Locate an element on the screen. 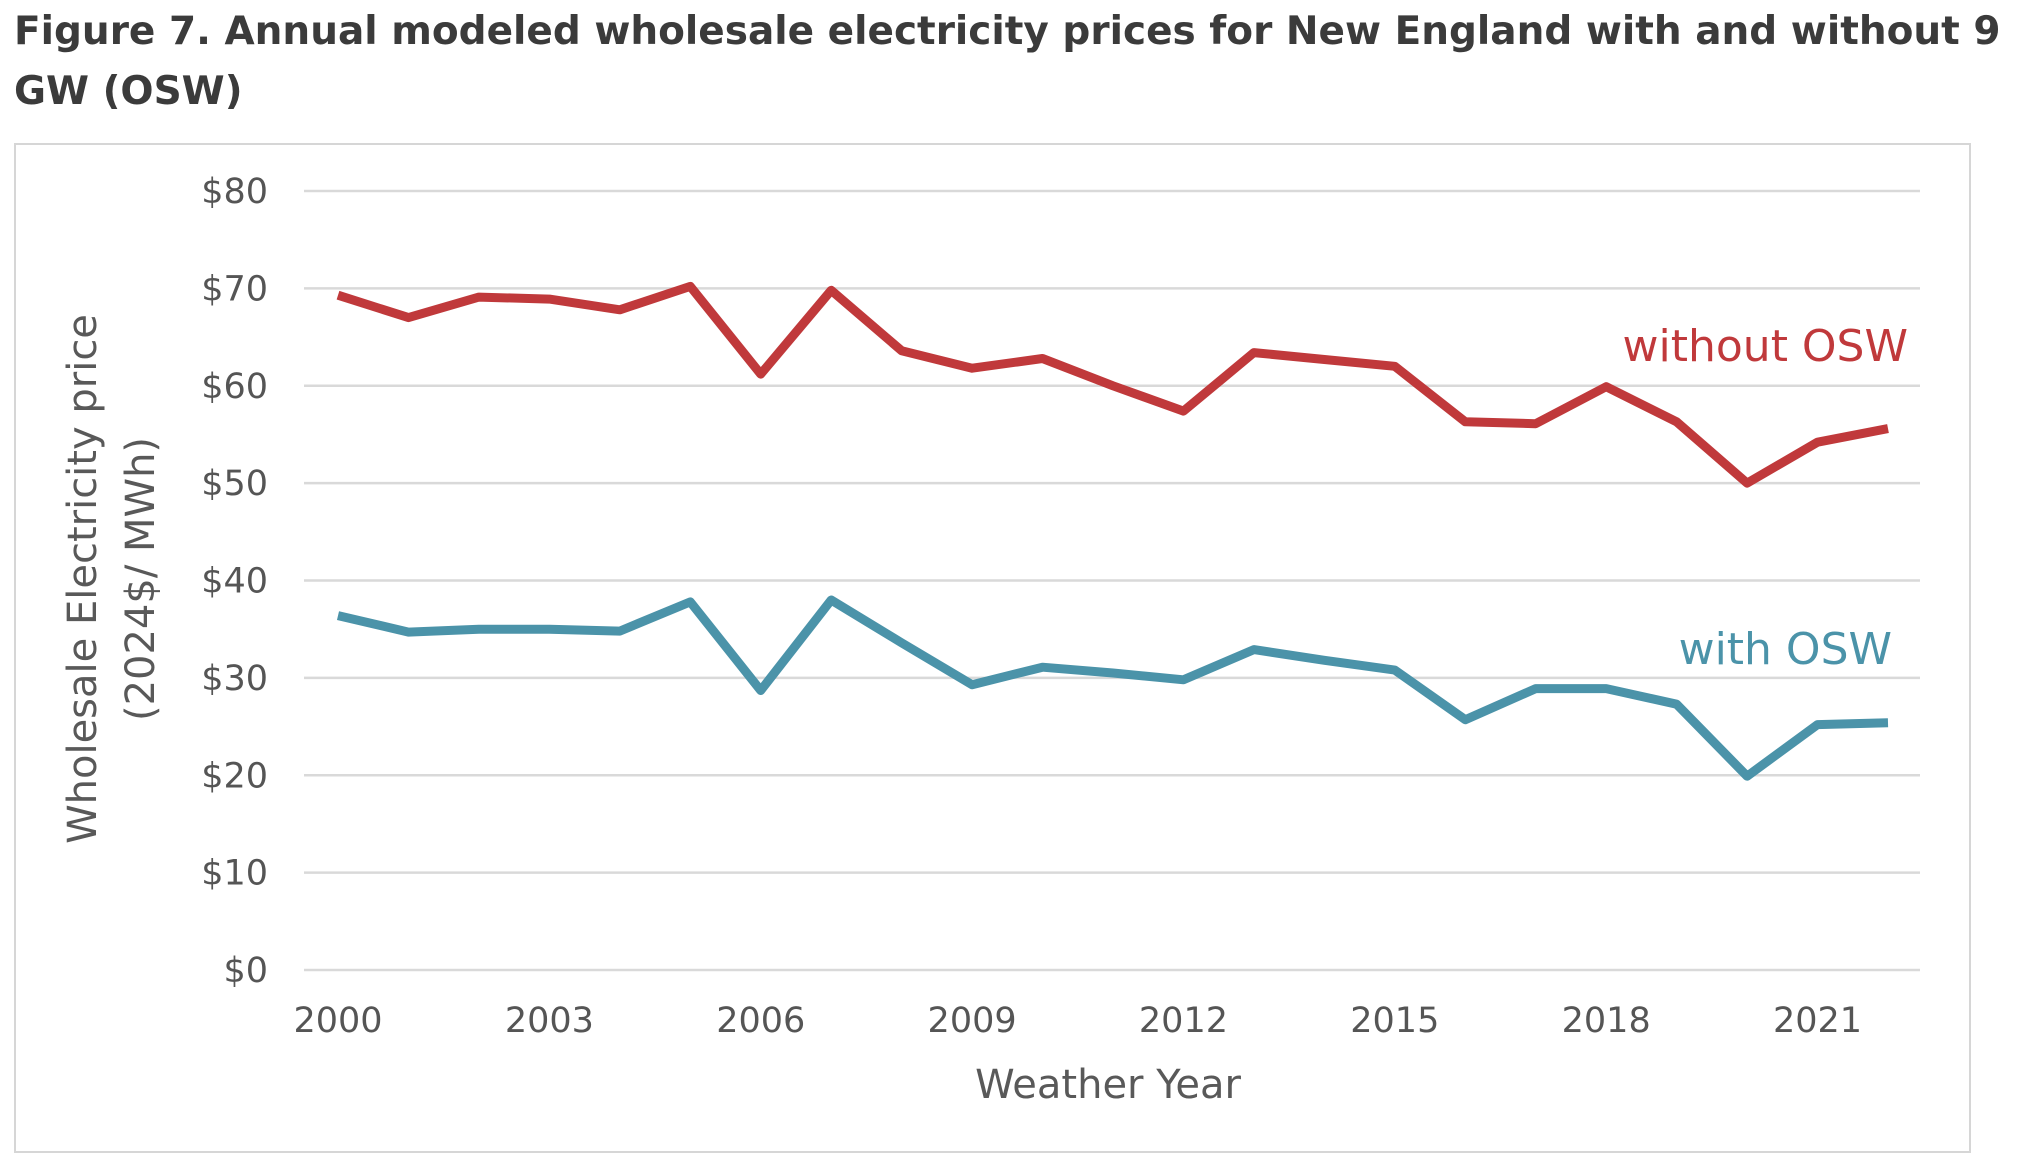 The width and height of the screenshot is (2034, 1168). x-tick-label: 2021 is located at coordinates (1817, 1021).